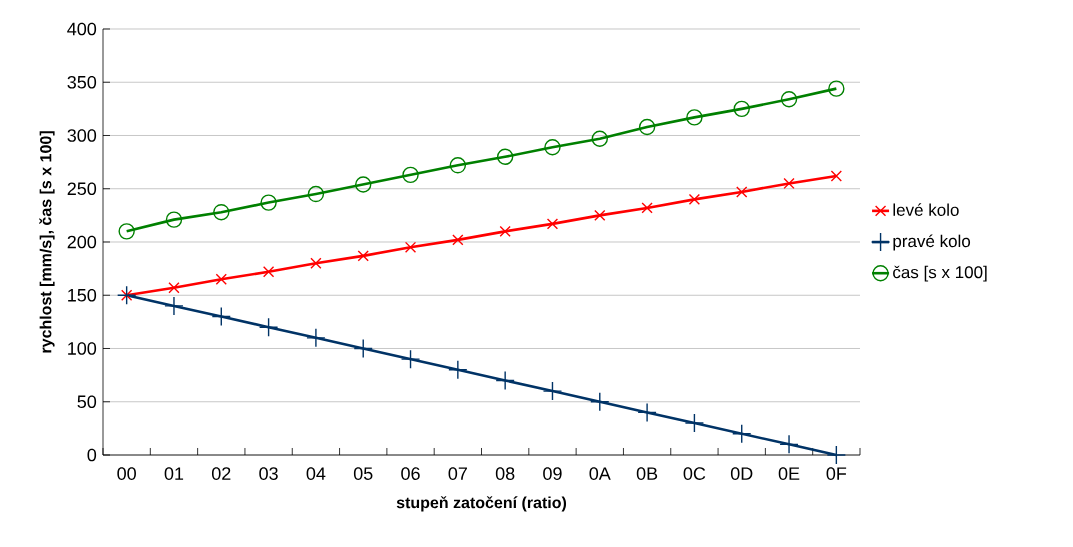 The width and height of the screenshot is (1073, 547). I want to click on x-tick-label: 08, so click(505, 473).